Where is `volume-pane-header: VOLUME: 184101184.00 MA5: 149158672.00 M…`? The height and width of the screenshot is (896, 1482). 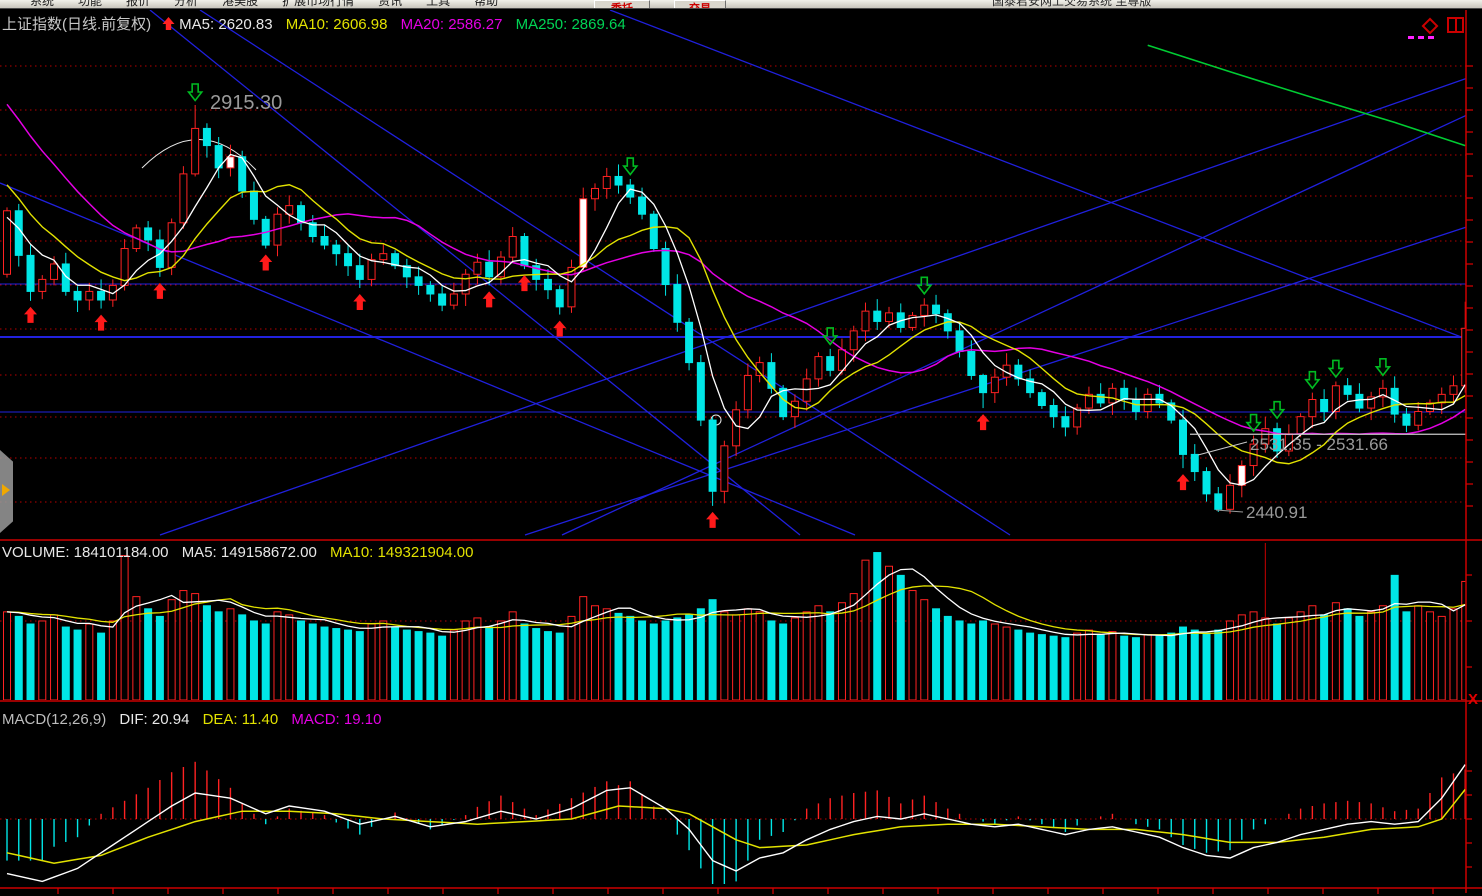
volume-pane-header: VOLUME: 184101184.00 MA5: 149158672.00 M… is located at coordinates (242, 552).